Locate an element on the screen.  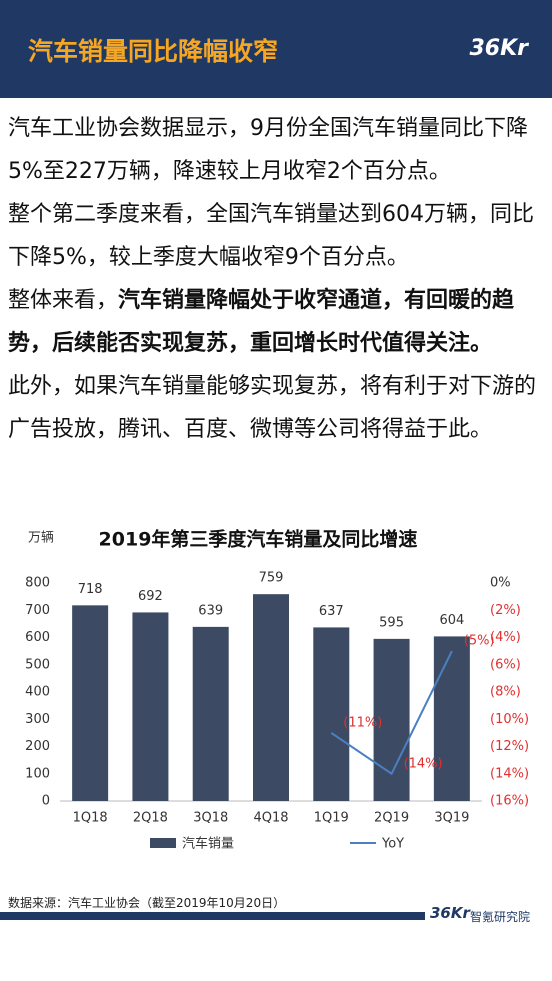
x-tick-label: 3Q19 is located at coordinates (451, 818).